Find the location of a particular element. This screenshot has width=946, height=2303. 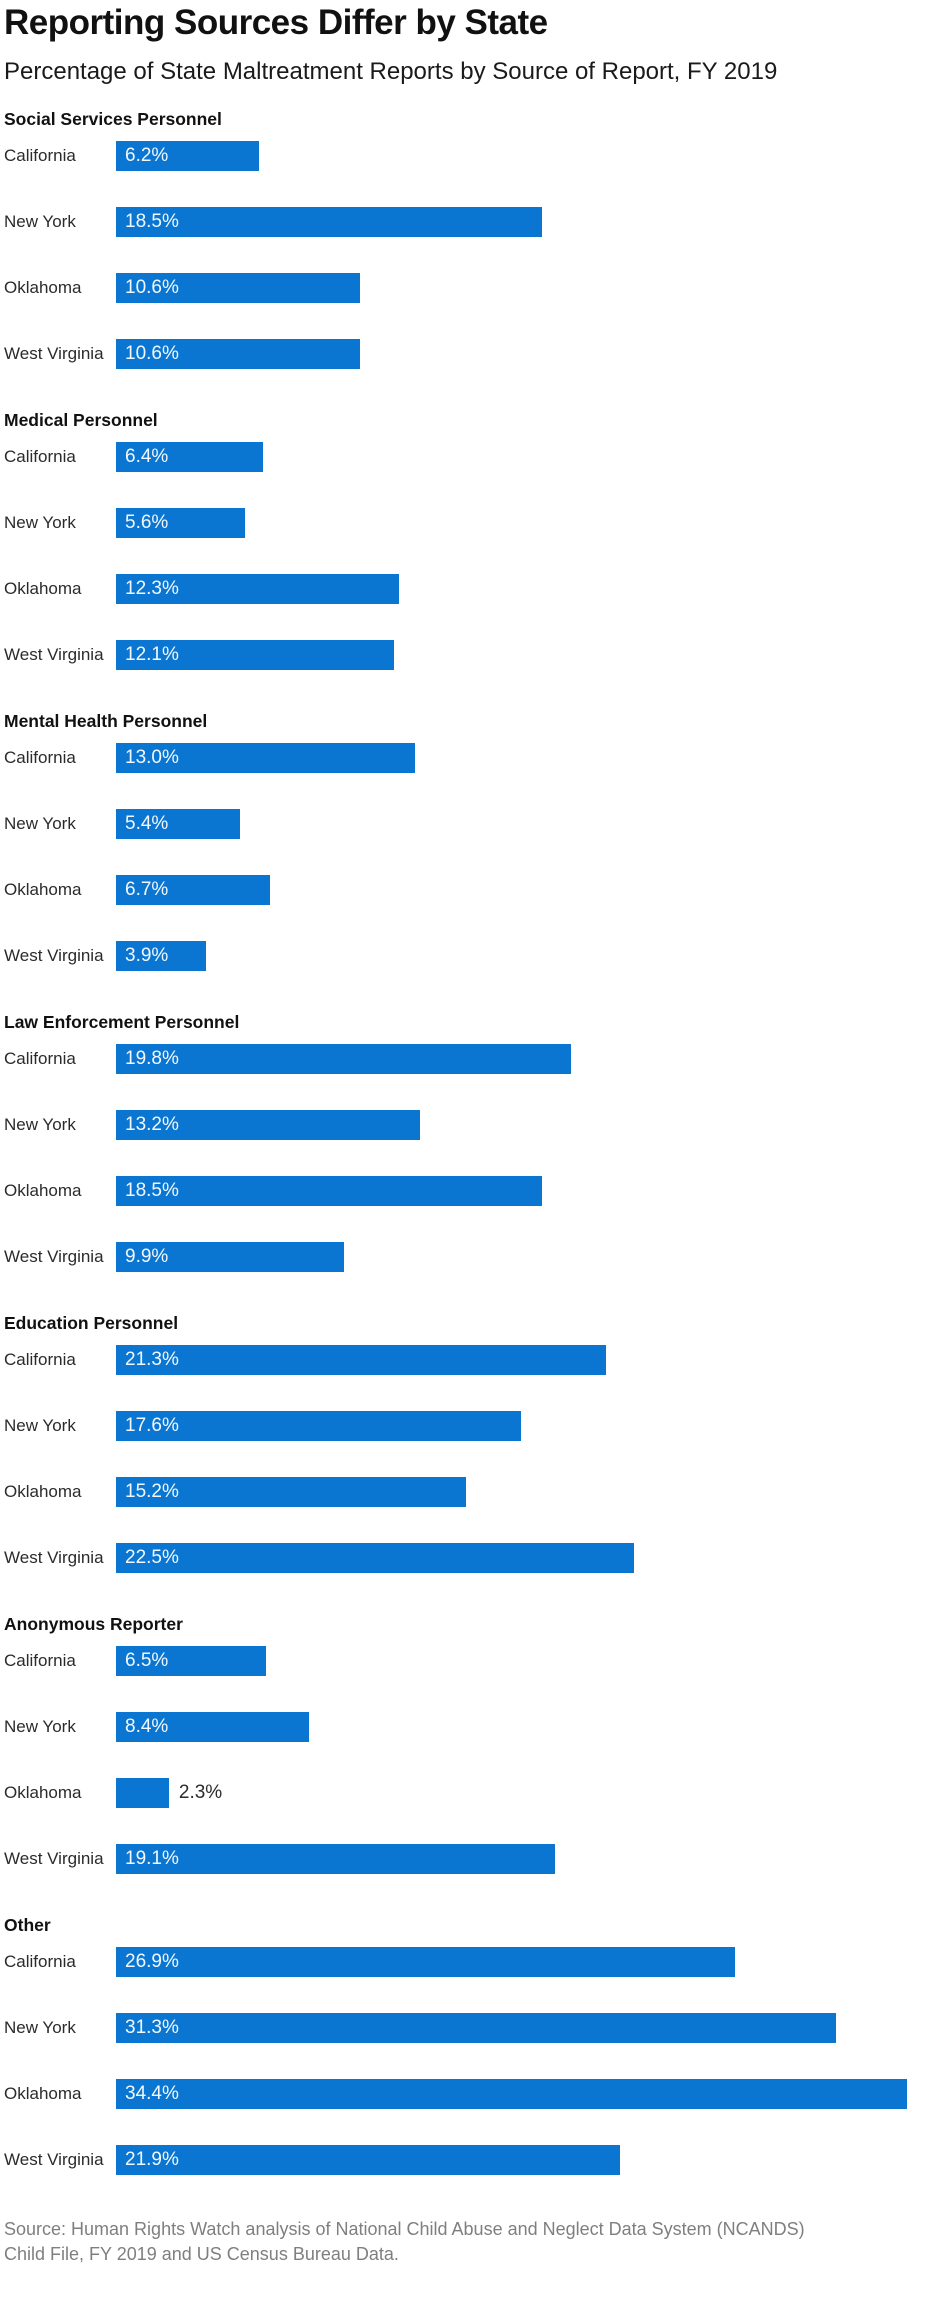

value-label: 5.4% is located at coordinates (147, 823).